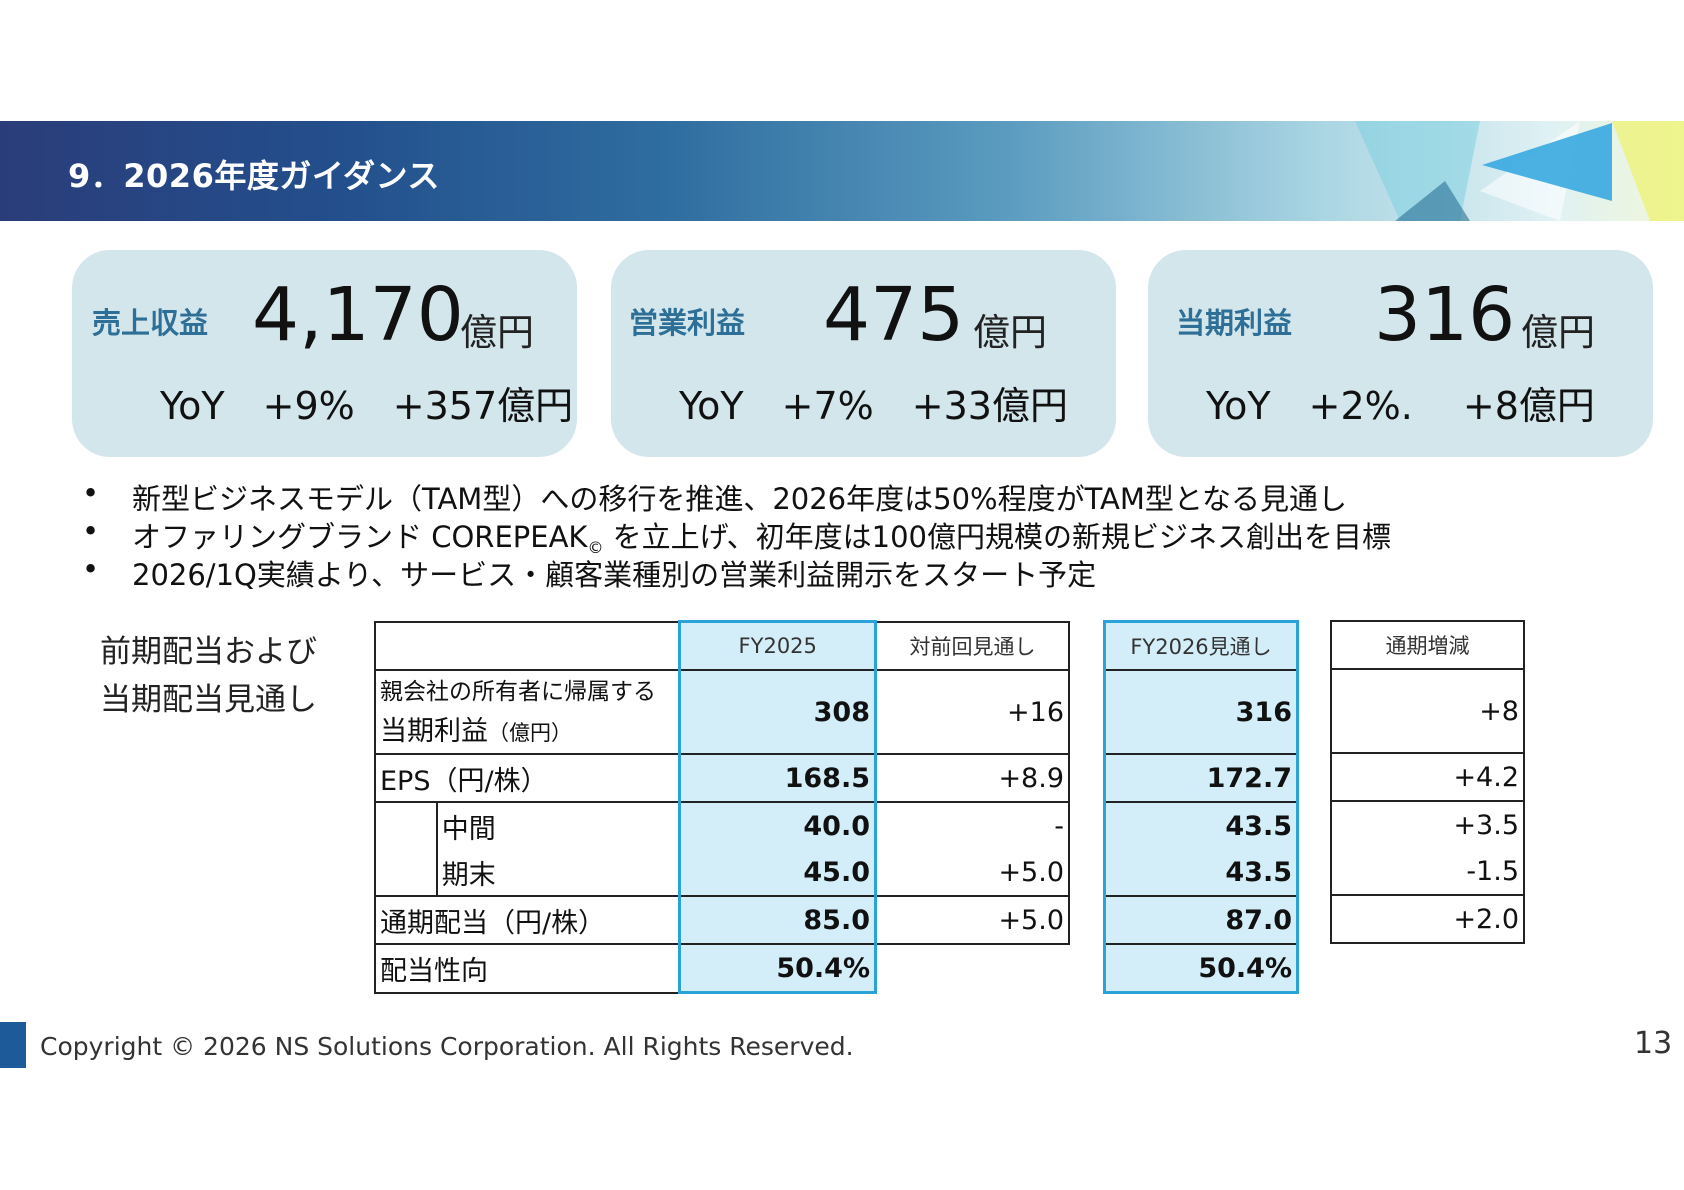 This screenshot has width=1684, height=1190. Describe the element at coordinates (1234, 323) in the screenshot. I see `card-label: 当期利益` at that location.